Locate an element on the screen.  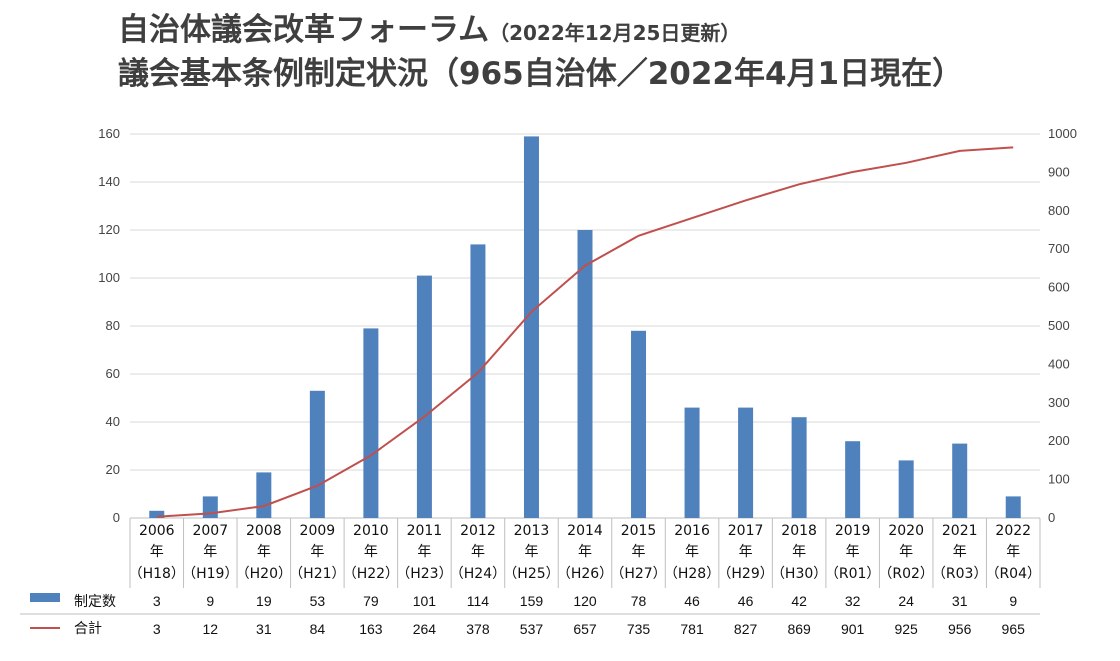
table-cell-line-value: 781 is located at coordinates (692, 629).